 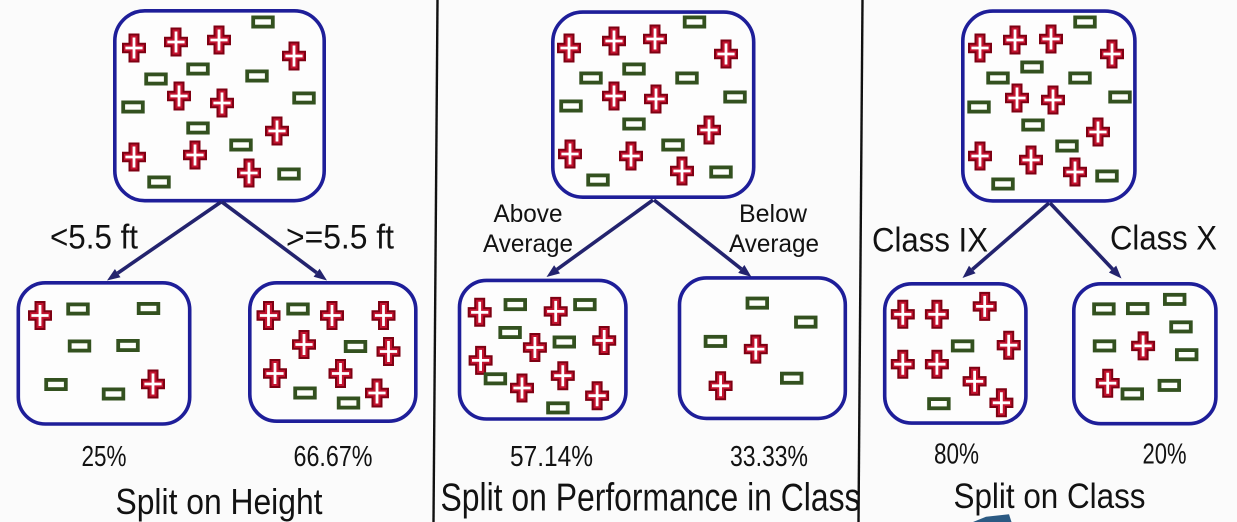 I want to click on svg-text: Split on Class, so click(x=1050, y=496).